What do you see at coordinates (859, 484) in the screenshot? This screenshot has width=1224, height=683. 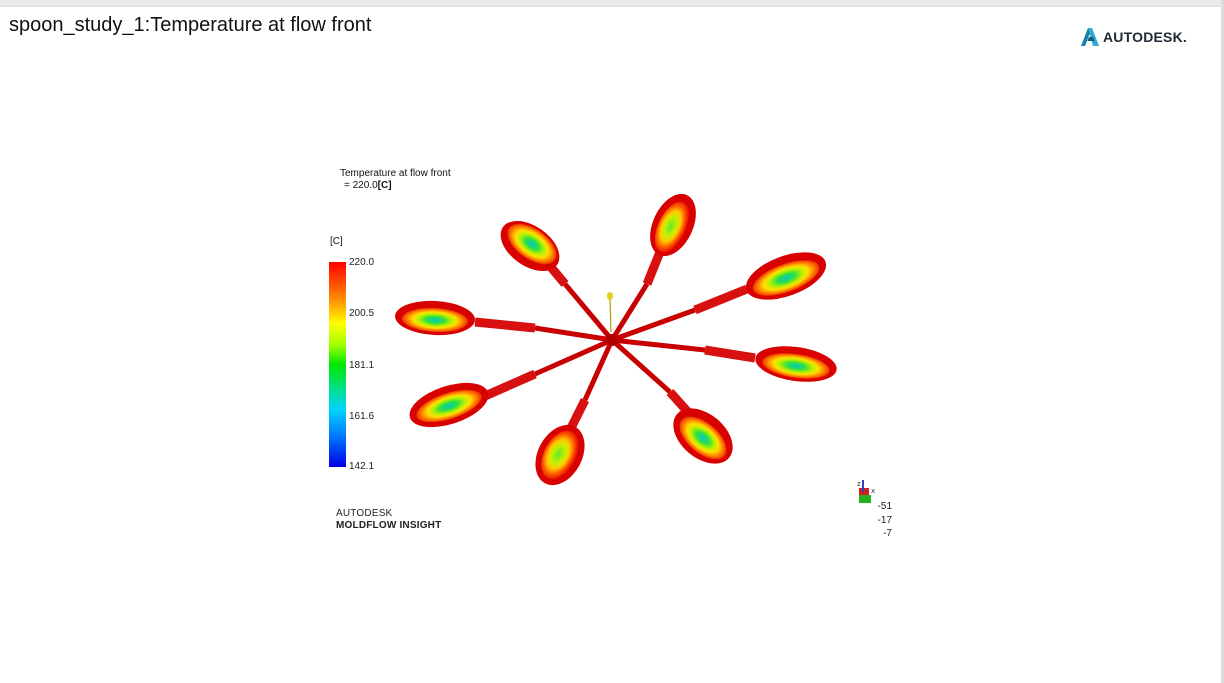 I see `svg-text: z` at bounding box center [859, 484].